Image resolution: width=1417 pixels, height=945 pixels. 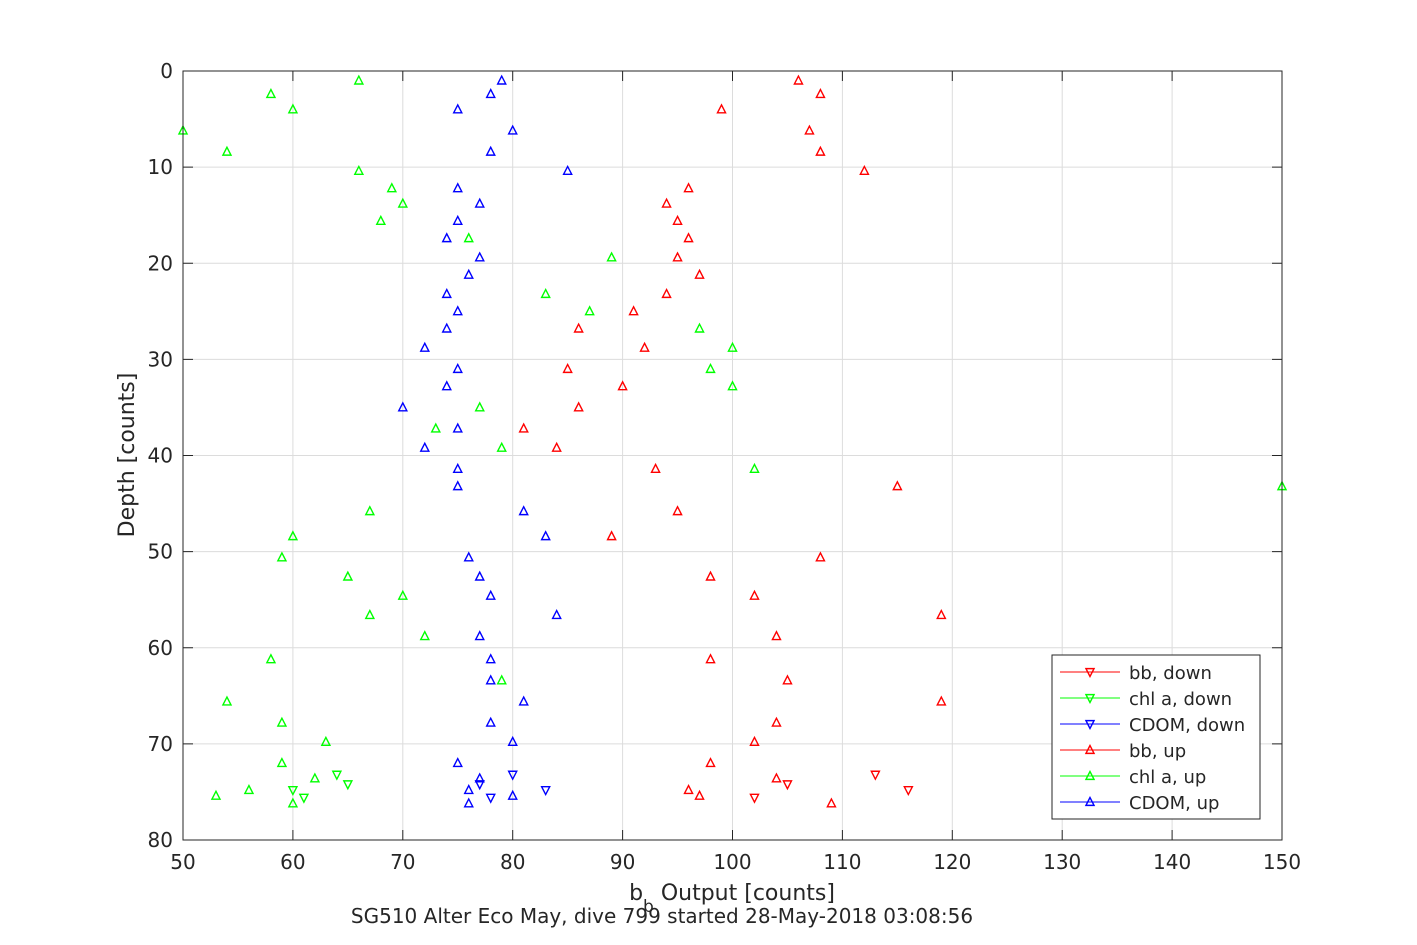 I want to click on y-tick-label: 0, so click(x=166, y=71).